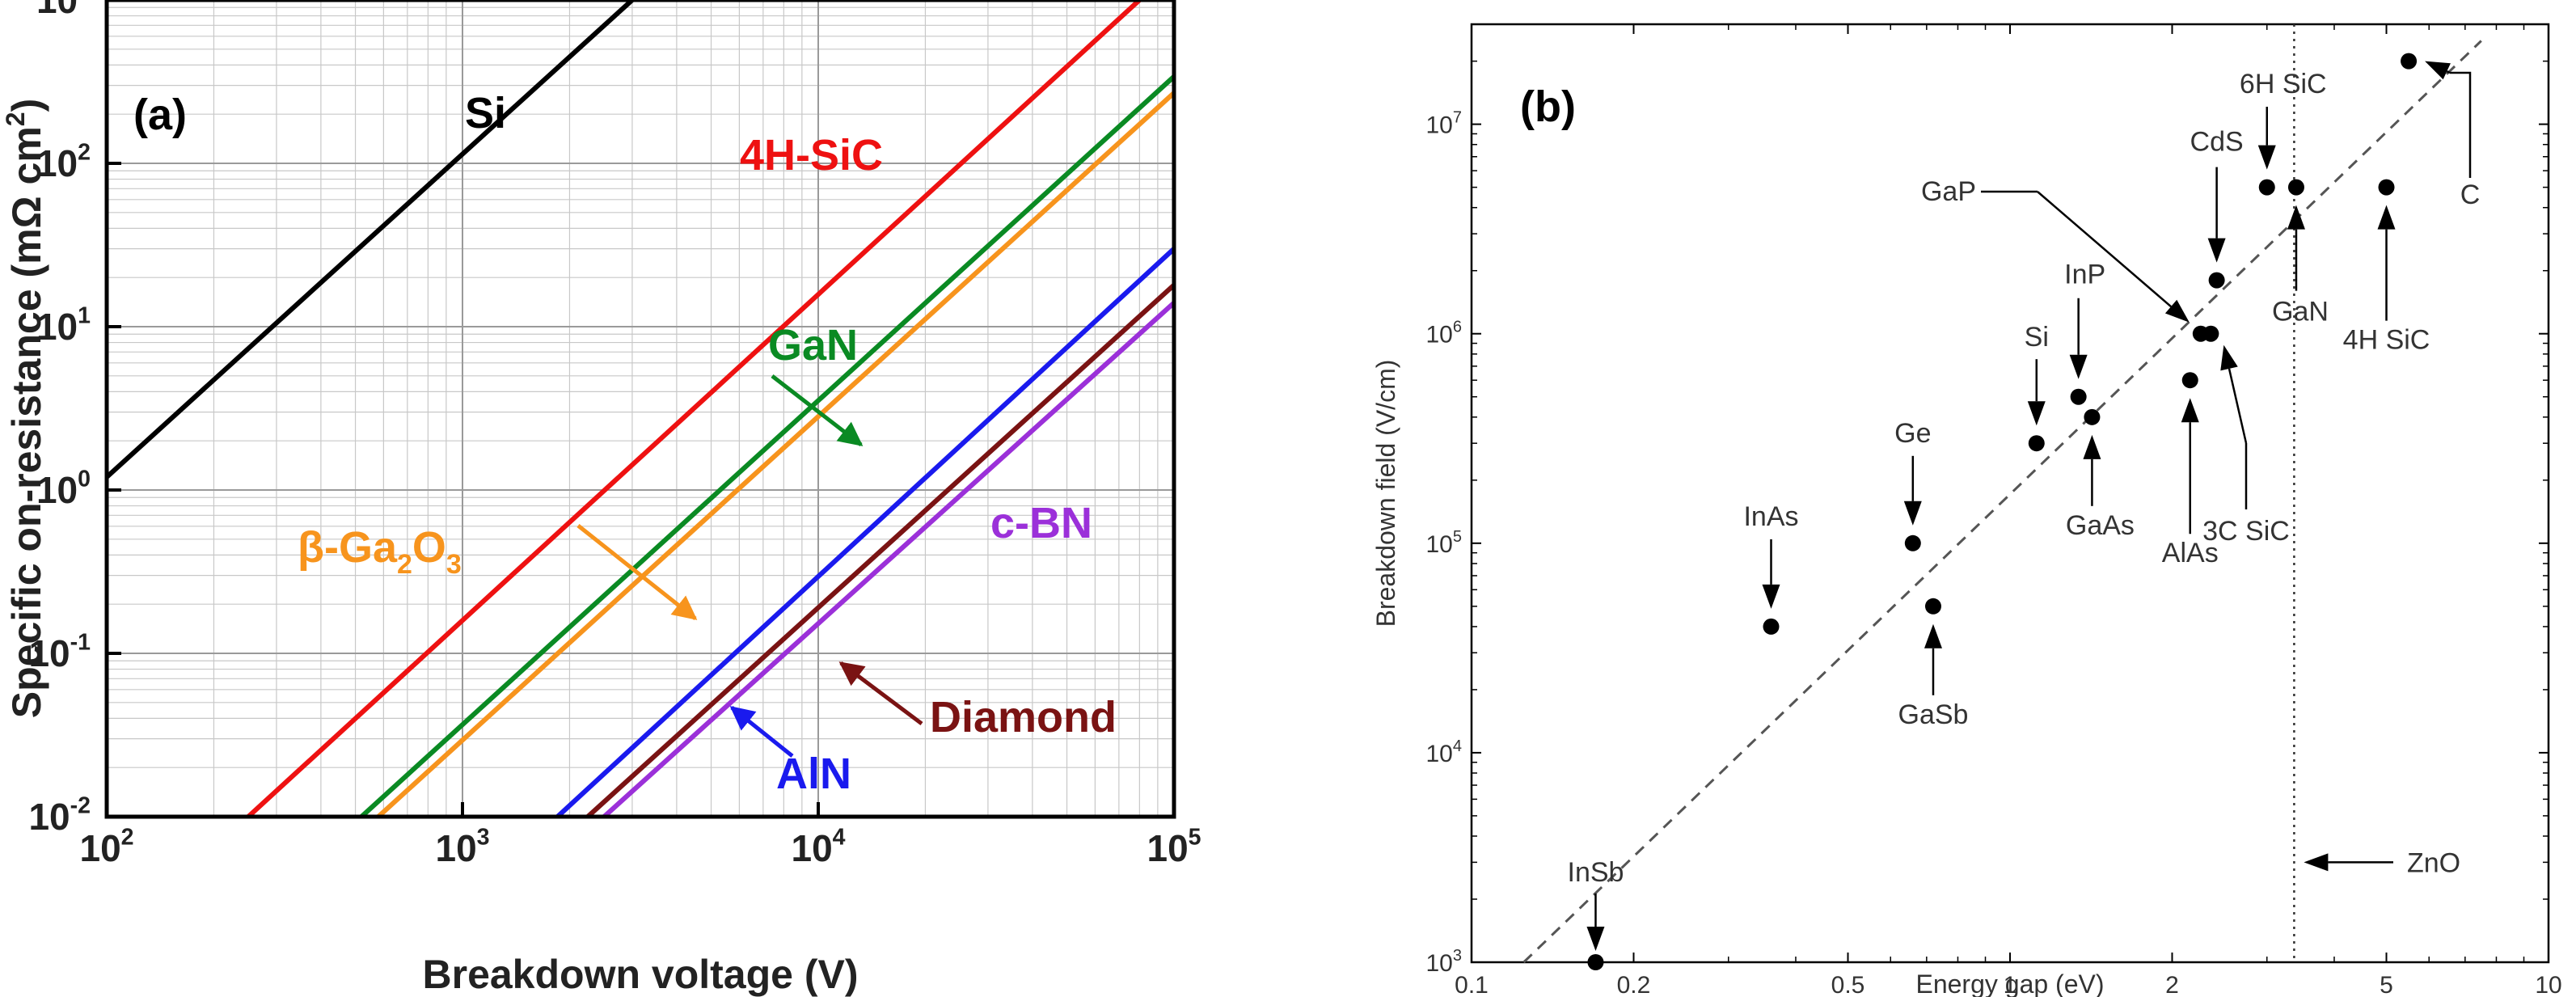  What do you see at coordinates (2177, 311) in the screenshot?
I see `point-arrow-gap-head` at bounding box center [2177, 311].